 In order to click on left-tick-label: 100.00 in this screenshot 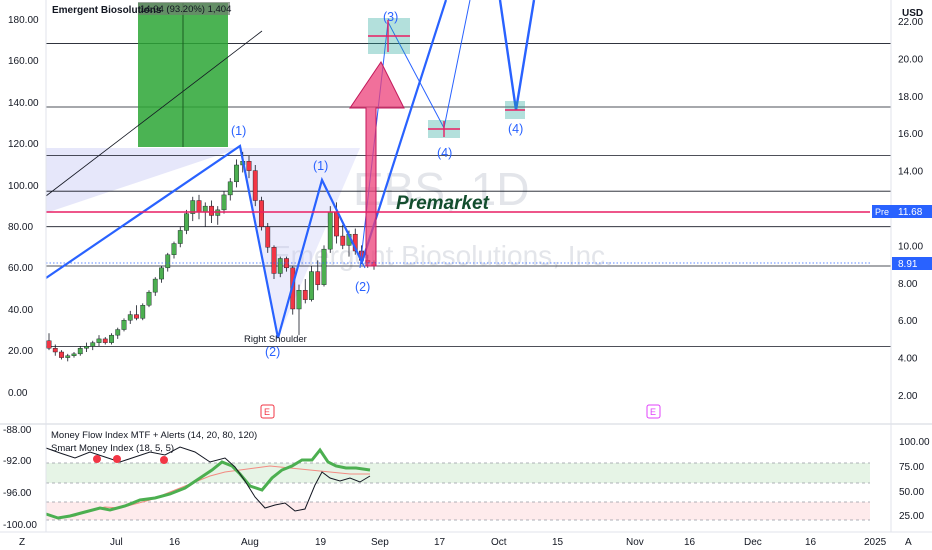, I will do `click(23, 186)`.